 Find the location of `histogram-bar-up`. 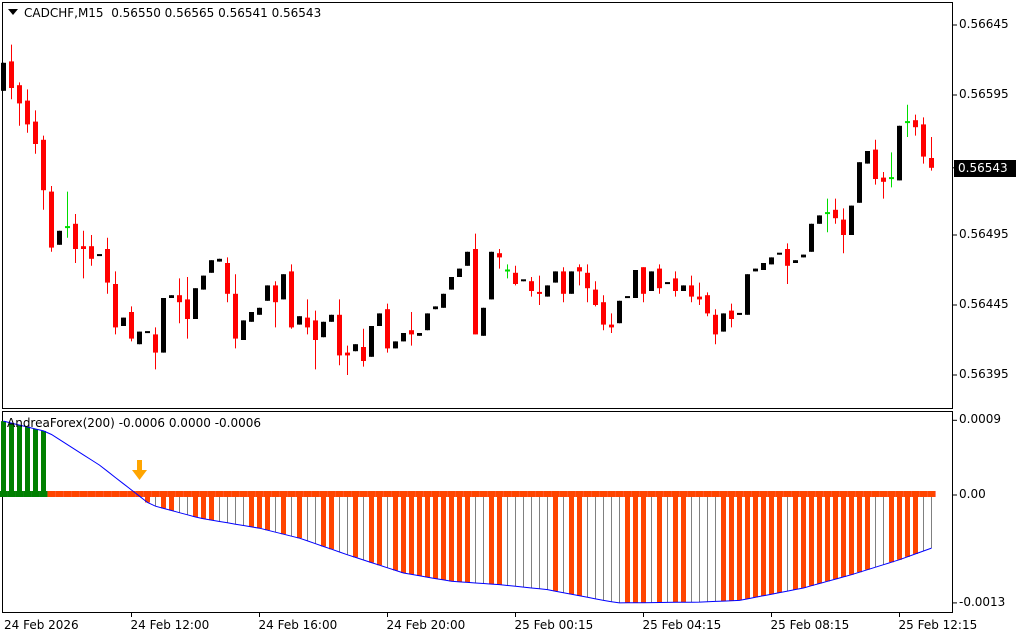

histogram-bar-up is located at coordinates (3, 458).